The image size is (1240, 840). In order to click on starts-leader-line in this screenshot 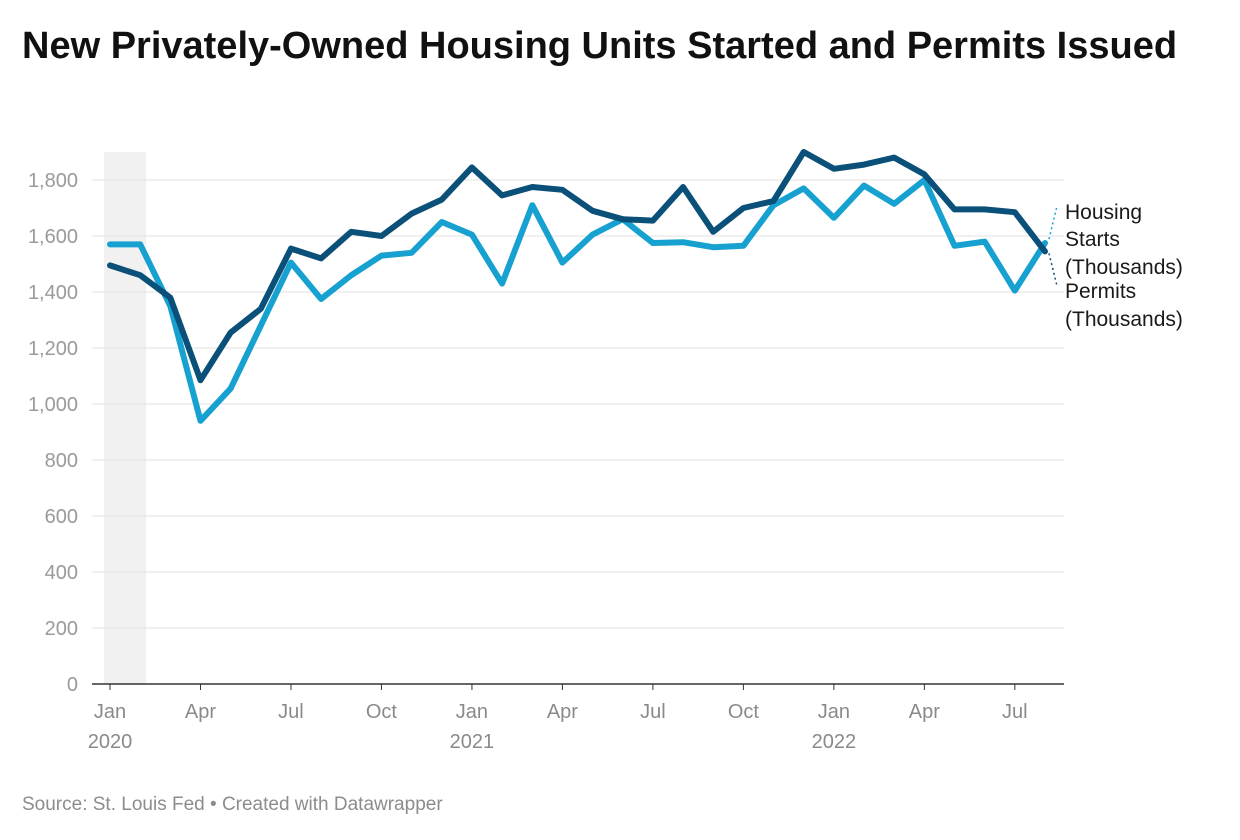, I will do `click(1053, 270)`.